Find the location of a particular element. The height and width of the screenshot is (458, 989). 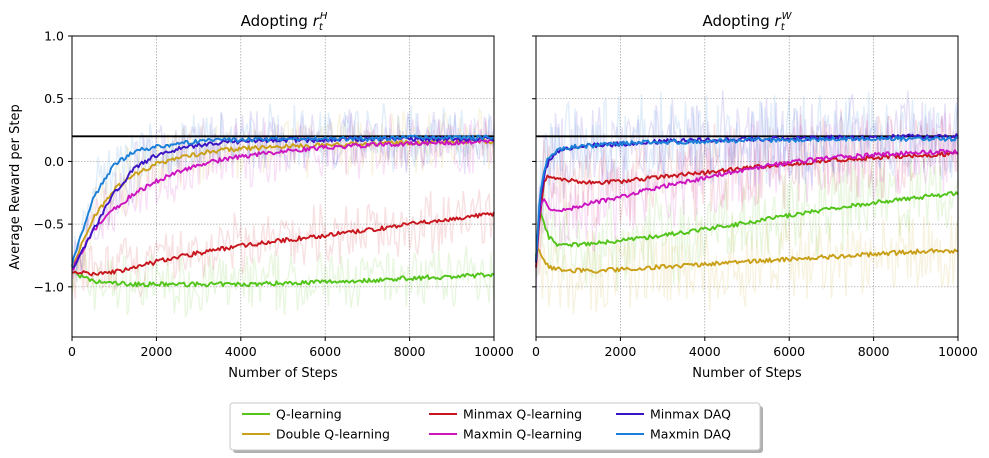

panel-right-title-sup: W is located at coordinates (787, 16).